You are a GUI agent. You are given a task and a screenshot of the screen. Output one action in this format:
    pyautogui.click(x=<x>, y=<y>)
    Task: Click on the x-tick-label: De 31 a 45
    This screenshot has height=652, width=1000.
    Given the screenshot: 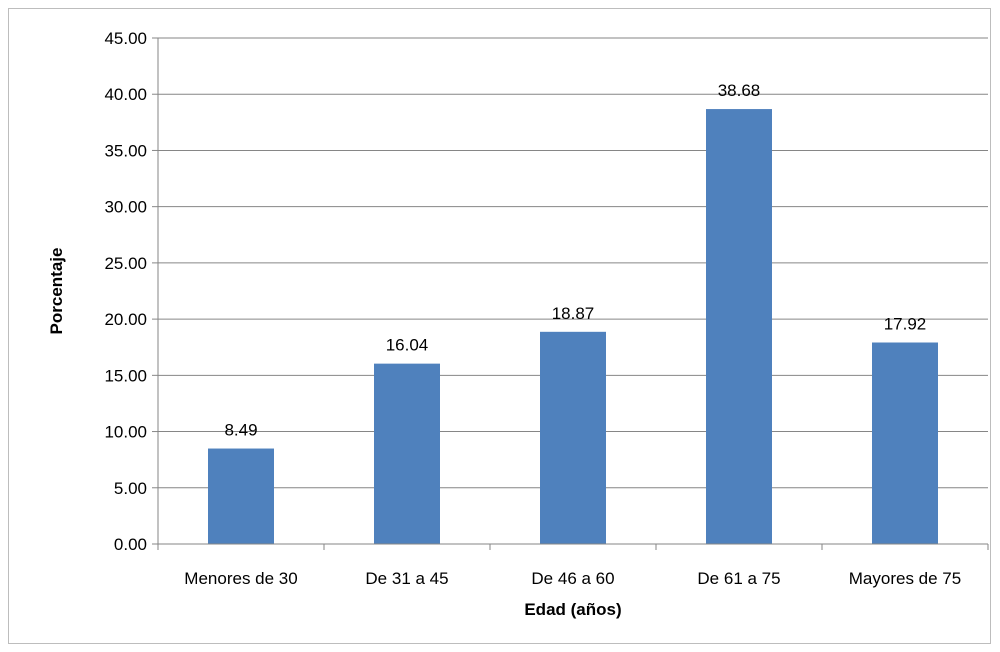 What is the action you would take?
    pyautogui.click(x=406, y=578)
    